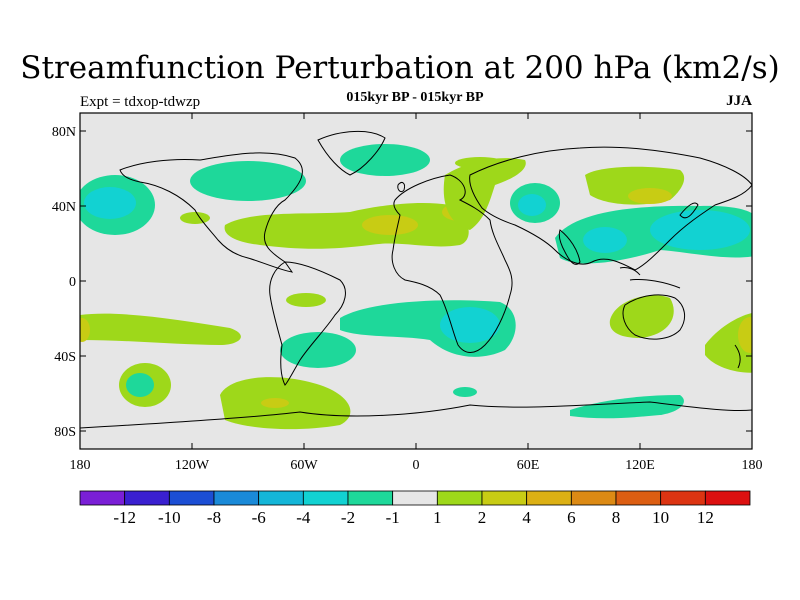 The width and height of the screenshot is (800, 600). What do you see at coordinates (660, 517) in the screenshot?
I see `colorbar-label: 10` at bounding box center [660, 517].